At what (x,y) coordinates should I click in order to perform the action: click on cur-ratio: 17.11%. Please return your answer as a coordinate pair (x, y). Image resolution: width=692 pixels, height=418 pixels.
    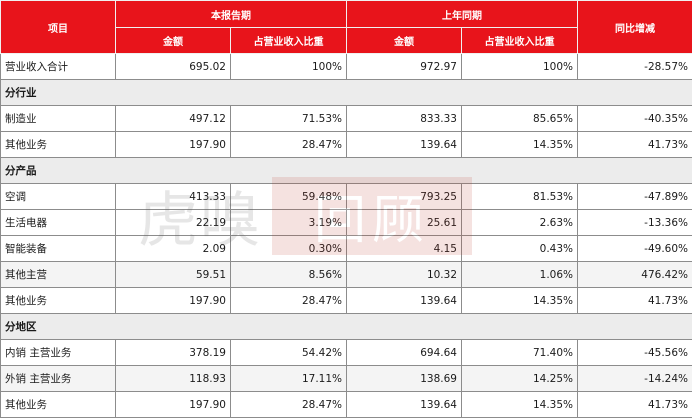
    Looking at the image, I should click on (288, 378).